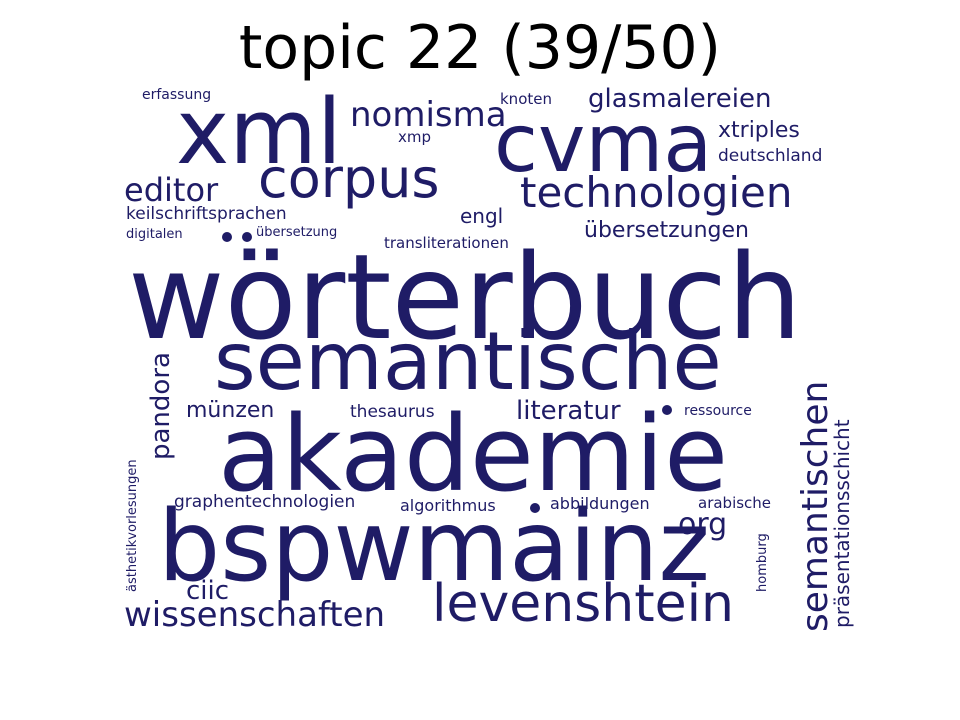 This screenshot has width=960, height=720. Describe the element at coordinates (446, 243) in the screenshot. I see `word-transliterationen: transliterationen` at that location.